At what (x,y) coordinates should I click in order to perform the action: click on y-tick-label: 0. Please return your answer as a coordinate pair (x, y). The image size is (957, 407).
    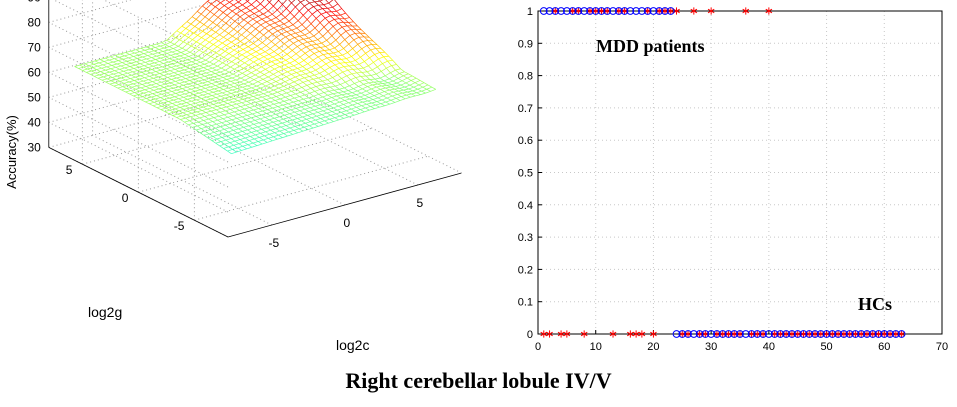
    Looking at the image, I should click on (530, 335).